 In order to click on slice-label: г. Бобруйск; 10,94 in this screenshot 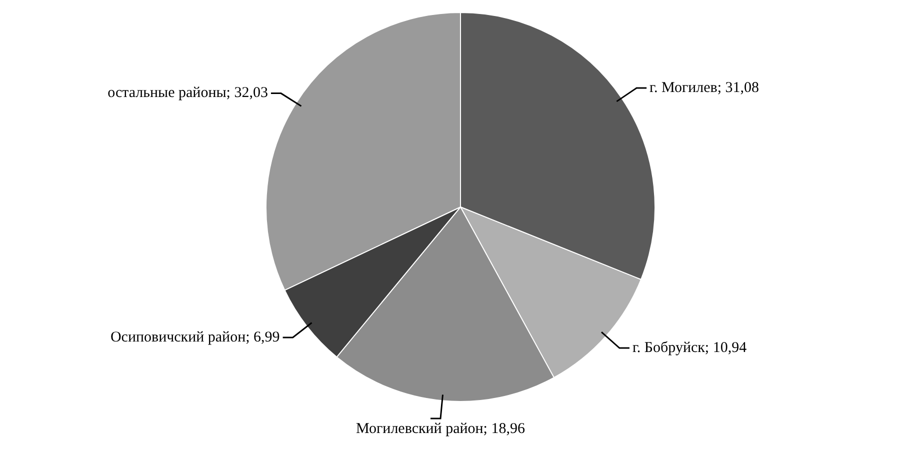, I will do `click(690, 348)`.